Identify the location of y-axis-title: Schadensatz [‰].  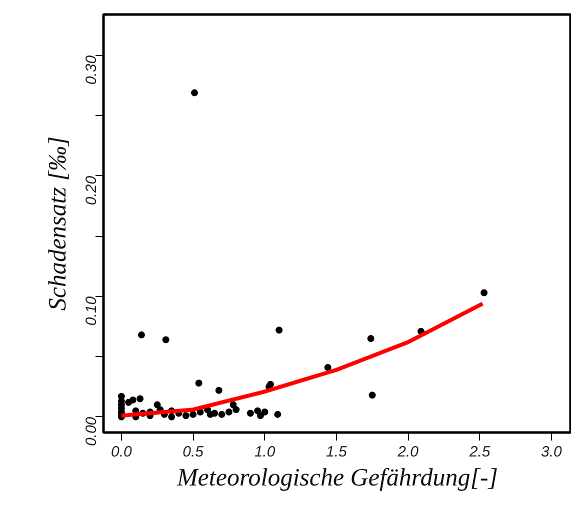
(58, 223).